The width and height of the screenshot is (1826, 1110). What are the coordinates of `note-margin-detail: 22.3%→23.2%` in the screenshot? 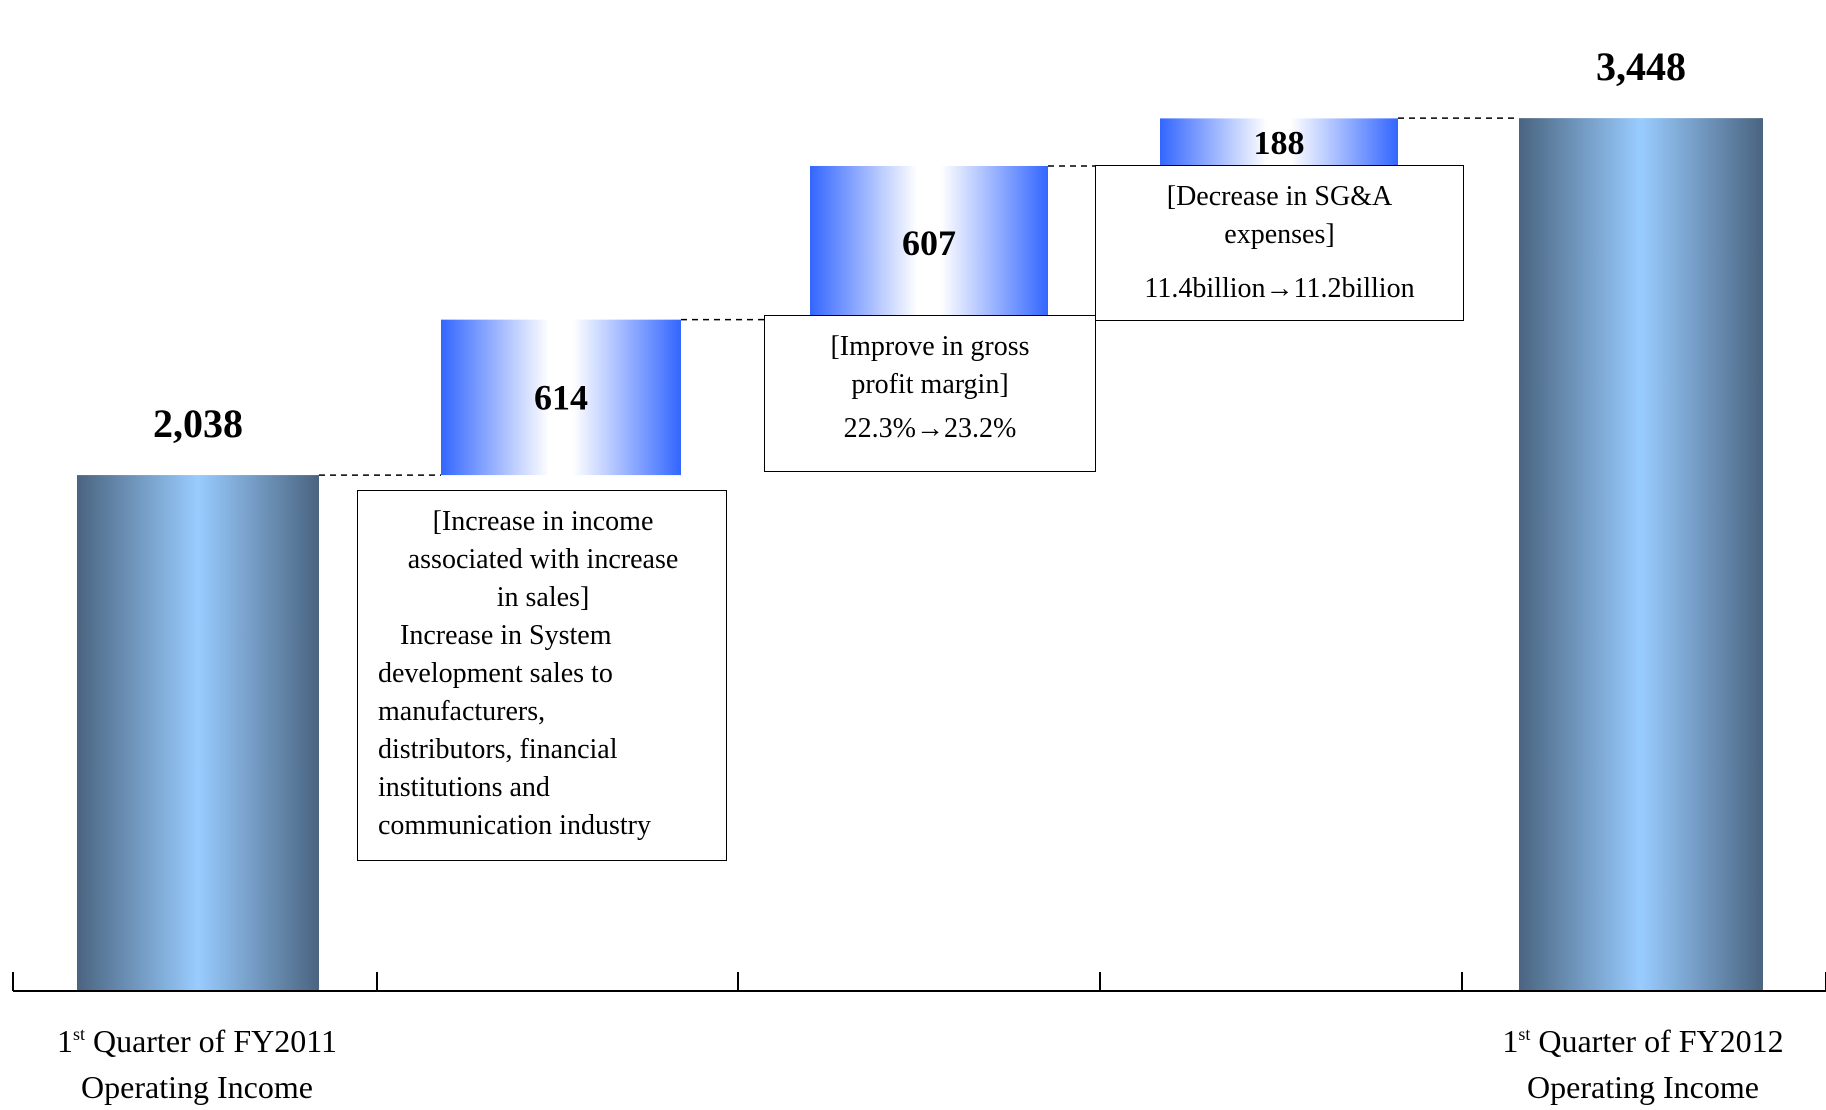 It's located at (930, 428).